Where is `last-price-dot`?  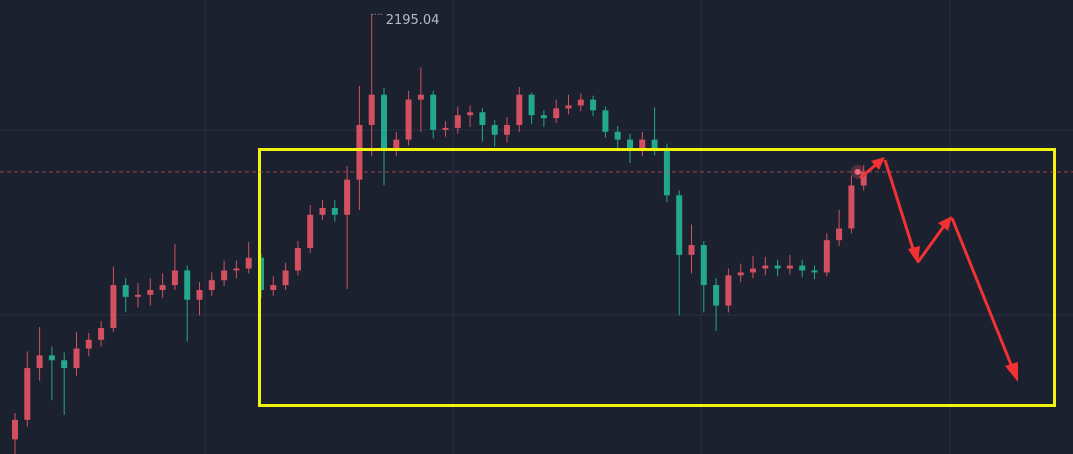 last-price-dot is located at coordinates (857, 171).